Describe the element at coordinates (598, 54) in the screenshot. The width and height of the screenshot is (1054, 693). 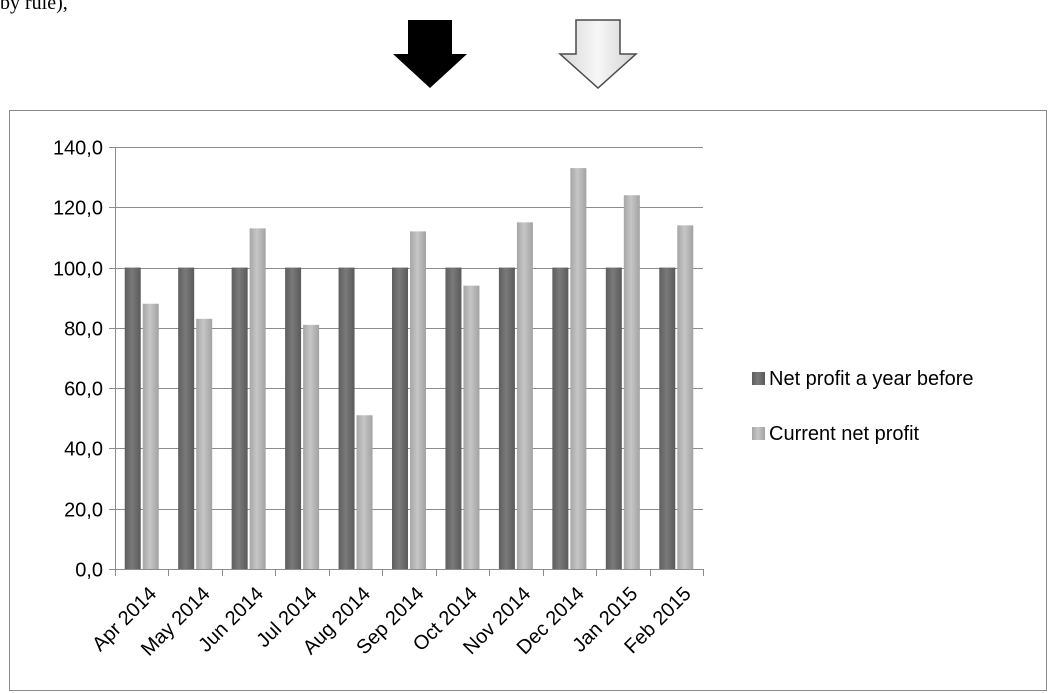
I see `outline-down-arrow-icon` at that location.